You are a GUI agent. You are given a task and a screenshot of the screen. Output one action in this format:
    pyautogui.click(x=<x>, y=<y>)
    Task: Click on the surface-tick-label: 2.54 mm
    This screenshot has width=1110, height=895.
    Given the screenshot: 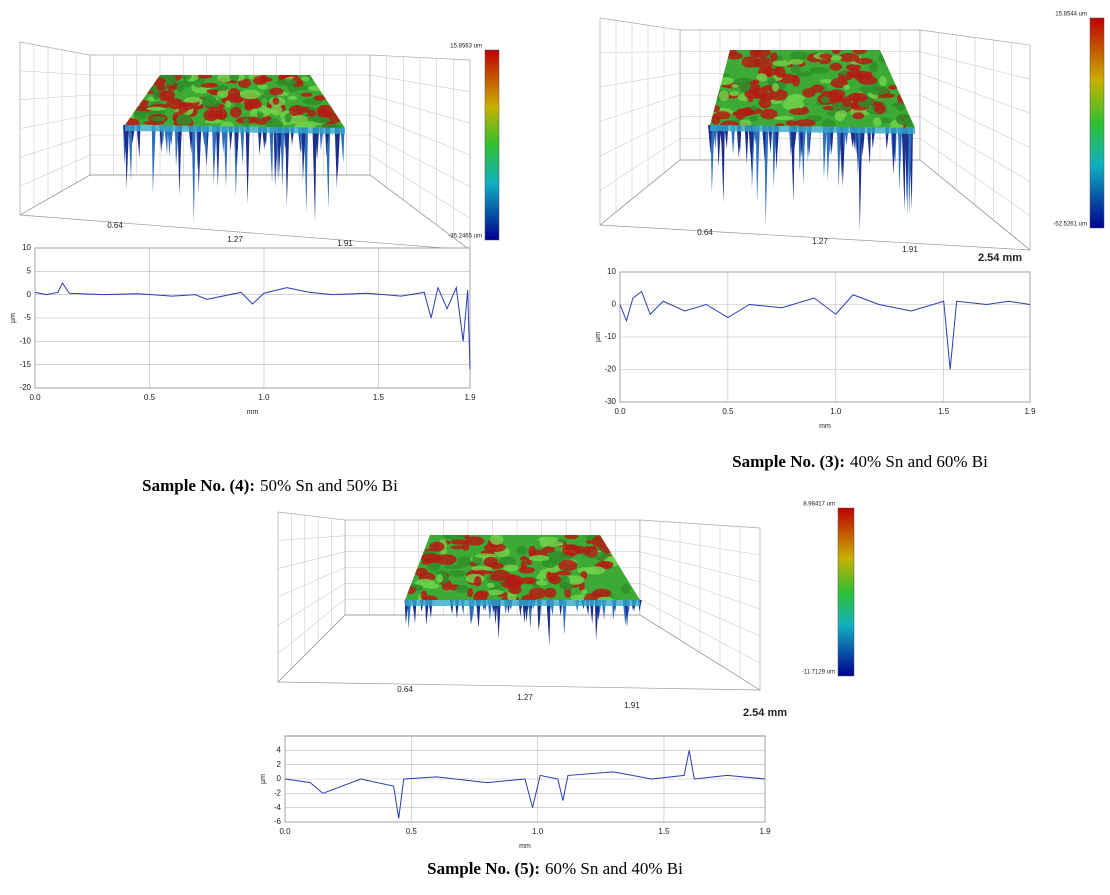 What is the action you would take?
    pyautogui.click(x=1000, y=258)
    